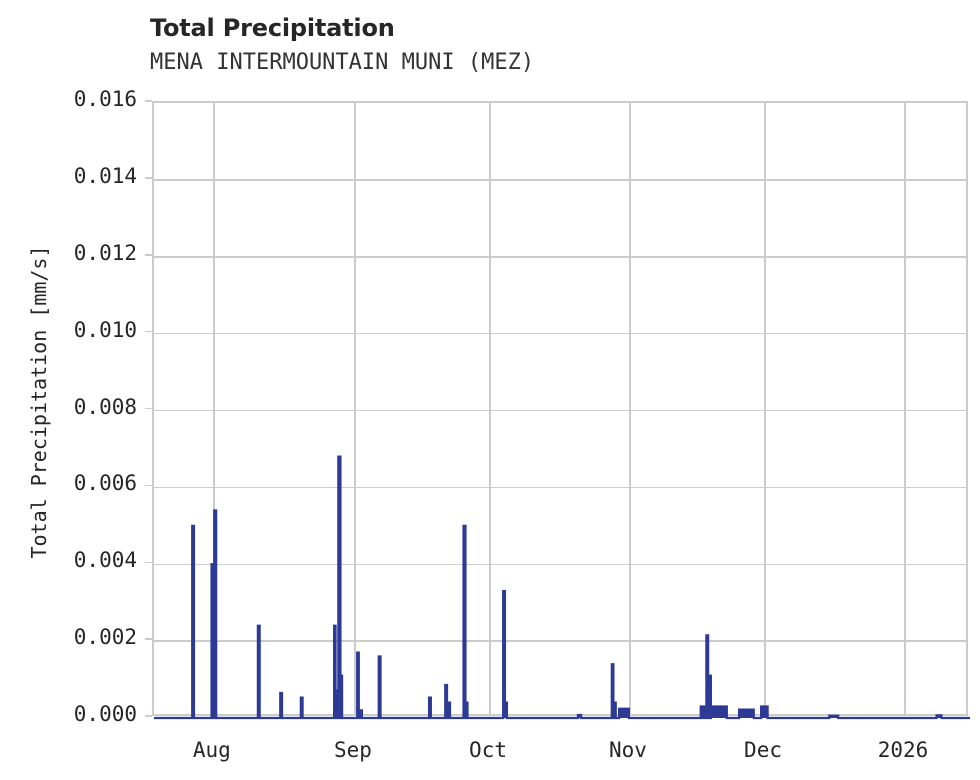 This screenshot has width=980, height=780. I want to click on y-tick-label: 0.004, so click(105, 560).